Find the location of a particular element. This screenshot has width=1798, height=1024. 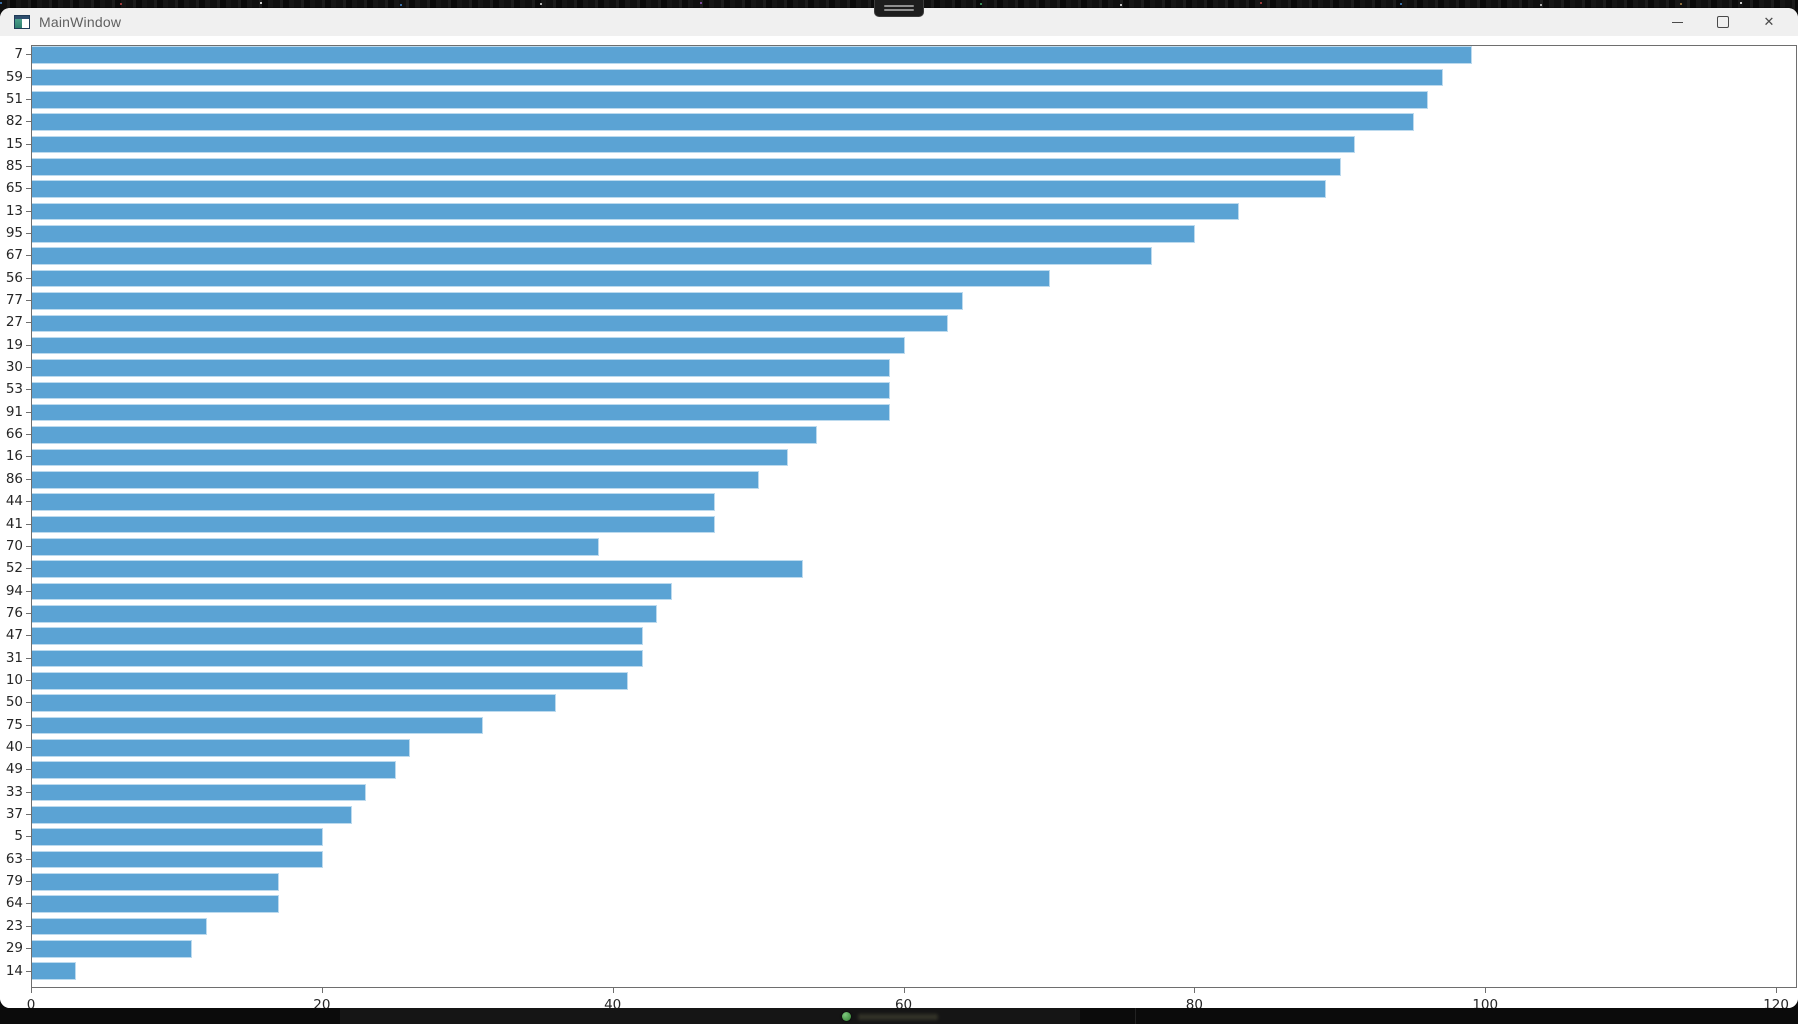

y-tick-label: 50 is located at coordinates (14, 702).